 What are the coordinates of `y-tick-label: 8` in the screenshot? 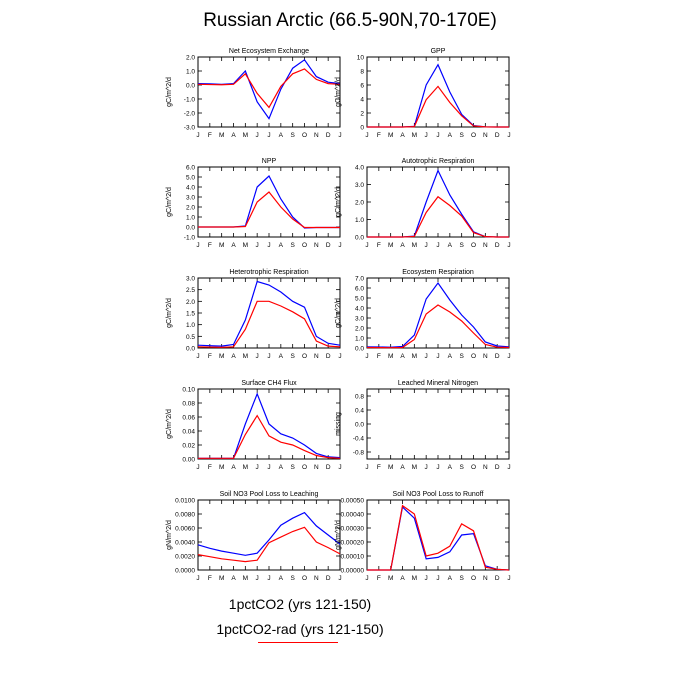 It's located at (362, 72).